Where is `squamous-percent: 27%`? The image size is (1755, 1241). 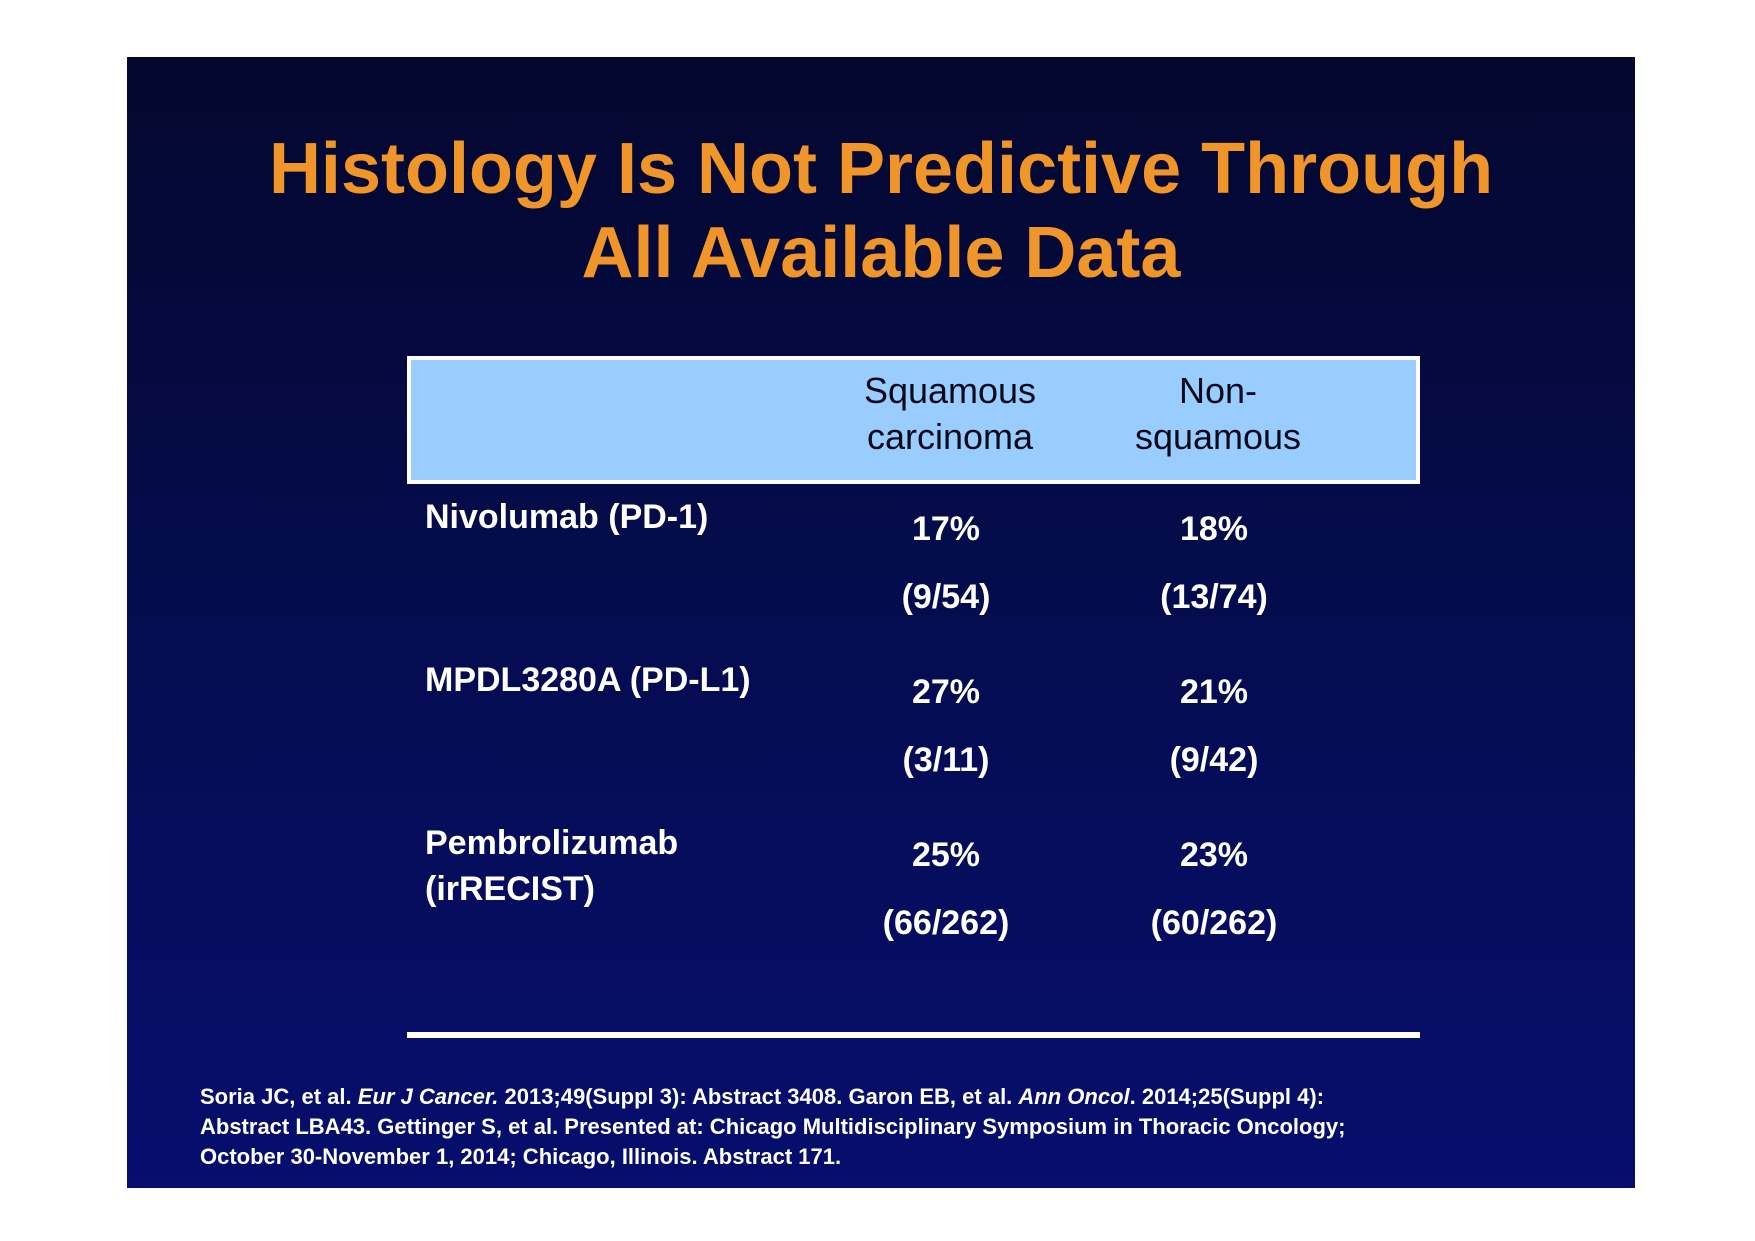 squamous-percent: 27% is located at coordinates (946, 692).